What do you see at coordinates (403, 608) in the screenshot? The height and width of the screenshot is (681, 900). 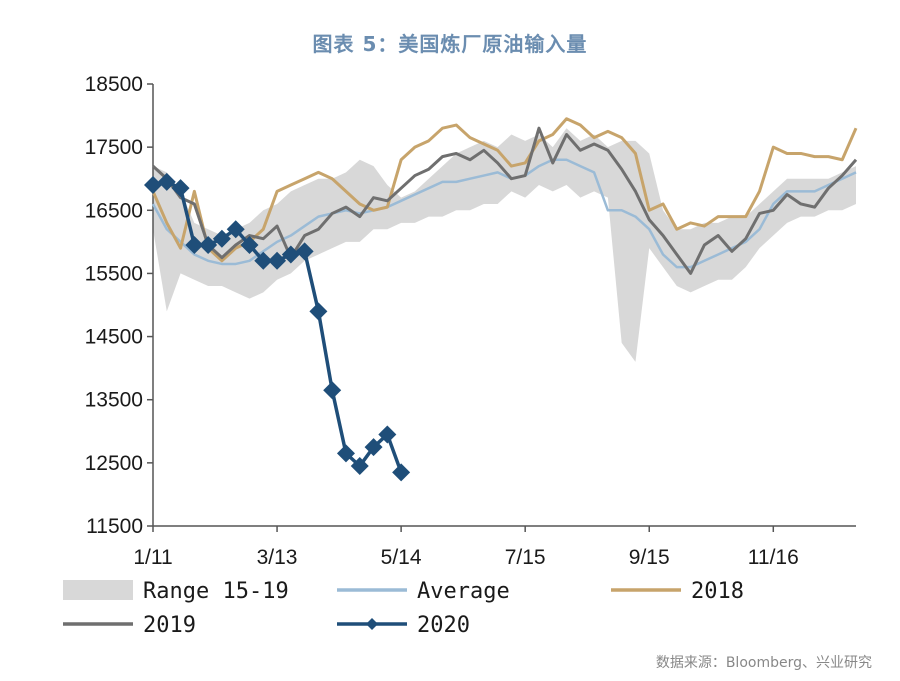 I see `legend: Range 15-19 Average 2018 2019 2020` at bounding box center [403, 608].